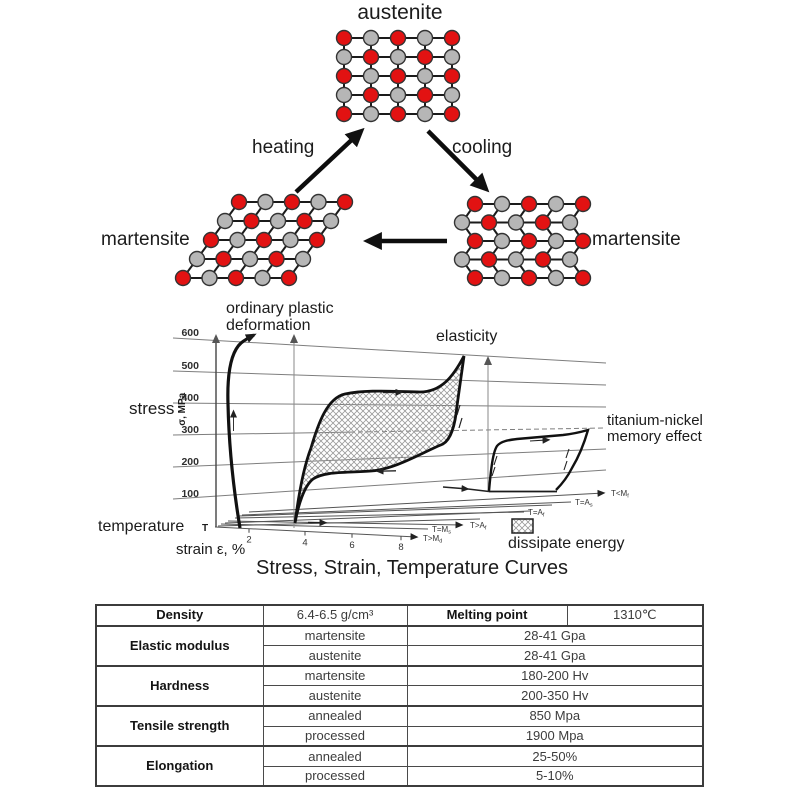 This screenshot has width=800, height=800. Describe the element at coordinates (241, 431) in the screenshot. I see `ordinary-plastic-deformation-curve` at that location.